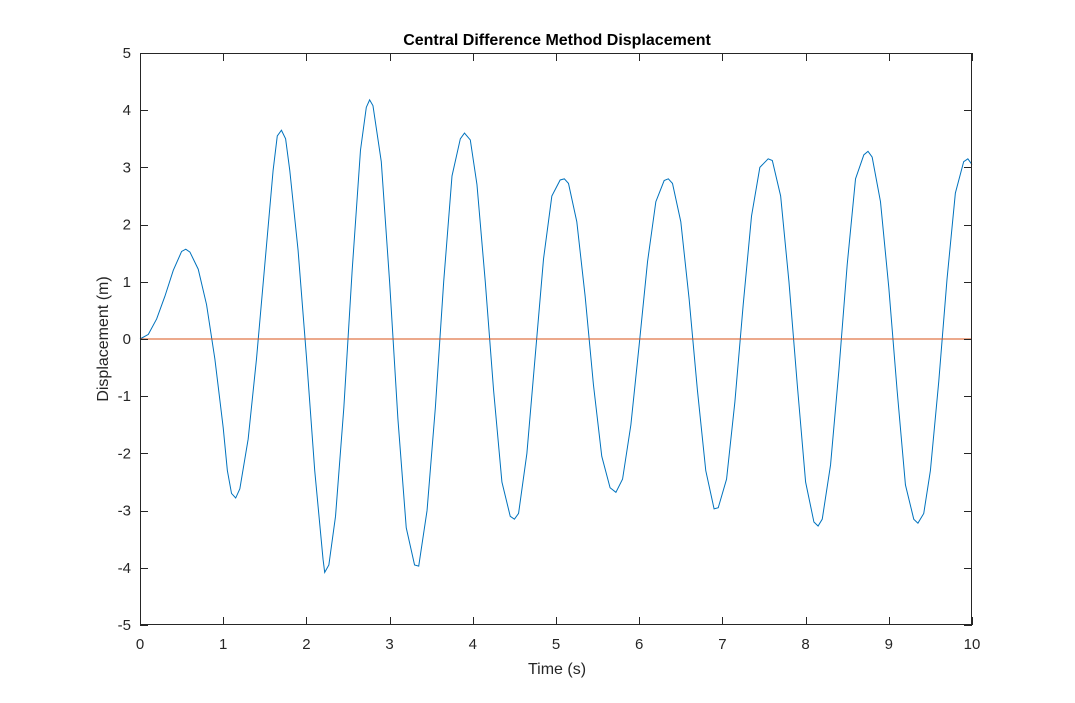  Describe the element at coordinates (127, 167) in the screenshot. I see `y-tick-label: 3` at that location.